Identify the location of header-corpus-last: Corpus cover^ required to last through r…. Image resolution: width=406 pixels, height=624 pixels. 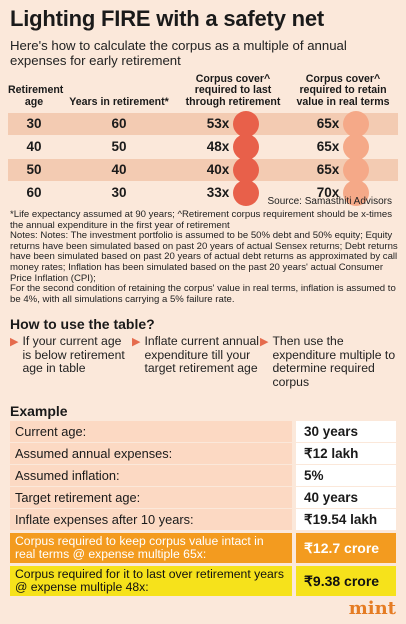
(233, 90).